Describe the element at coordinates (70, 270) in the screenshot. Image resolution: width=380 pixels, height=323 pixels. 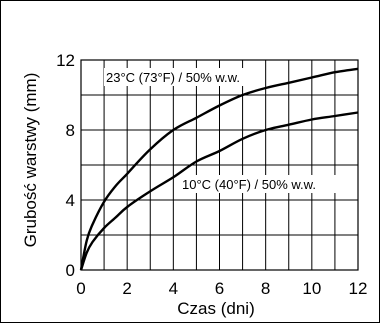
I see `y-tick-label: 0` at that location.